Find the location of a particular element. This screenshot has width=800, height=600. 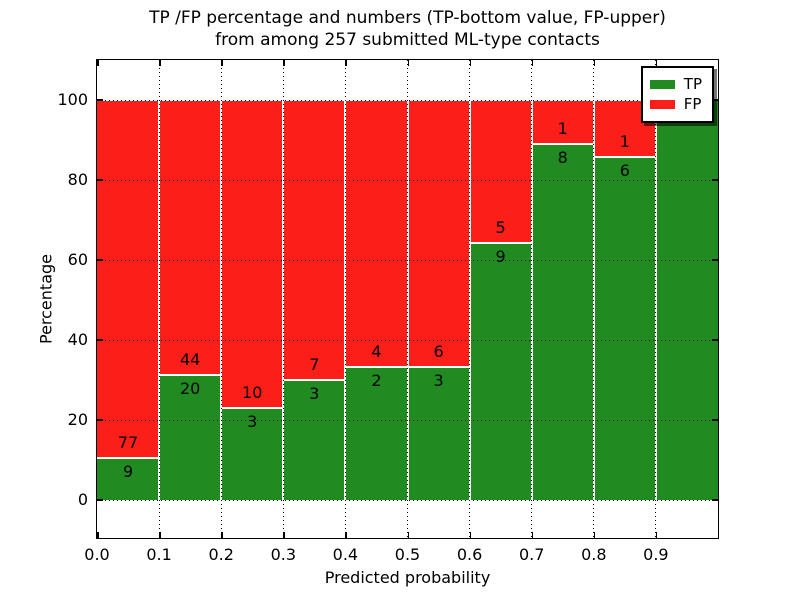

x-tick-label: 0.9 is located at coordinates (656, 554).